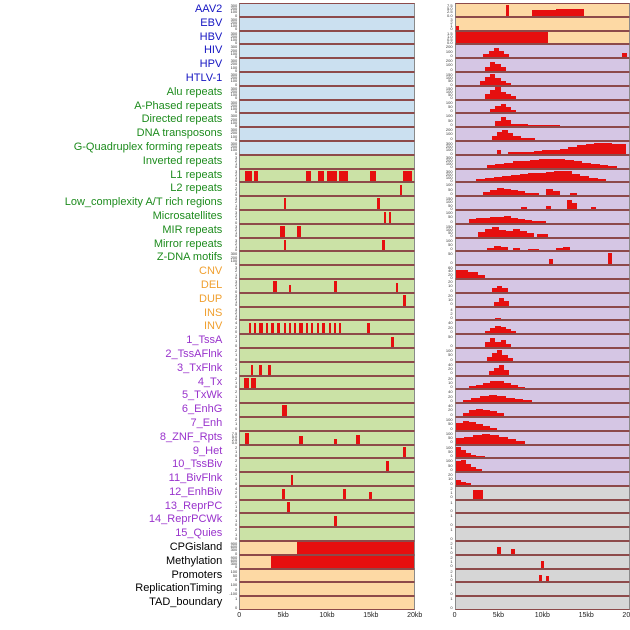 The width and height of the screenshot is (630, 630). I want to click on y-tick-label: 40, so click(450, 406).